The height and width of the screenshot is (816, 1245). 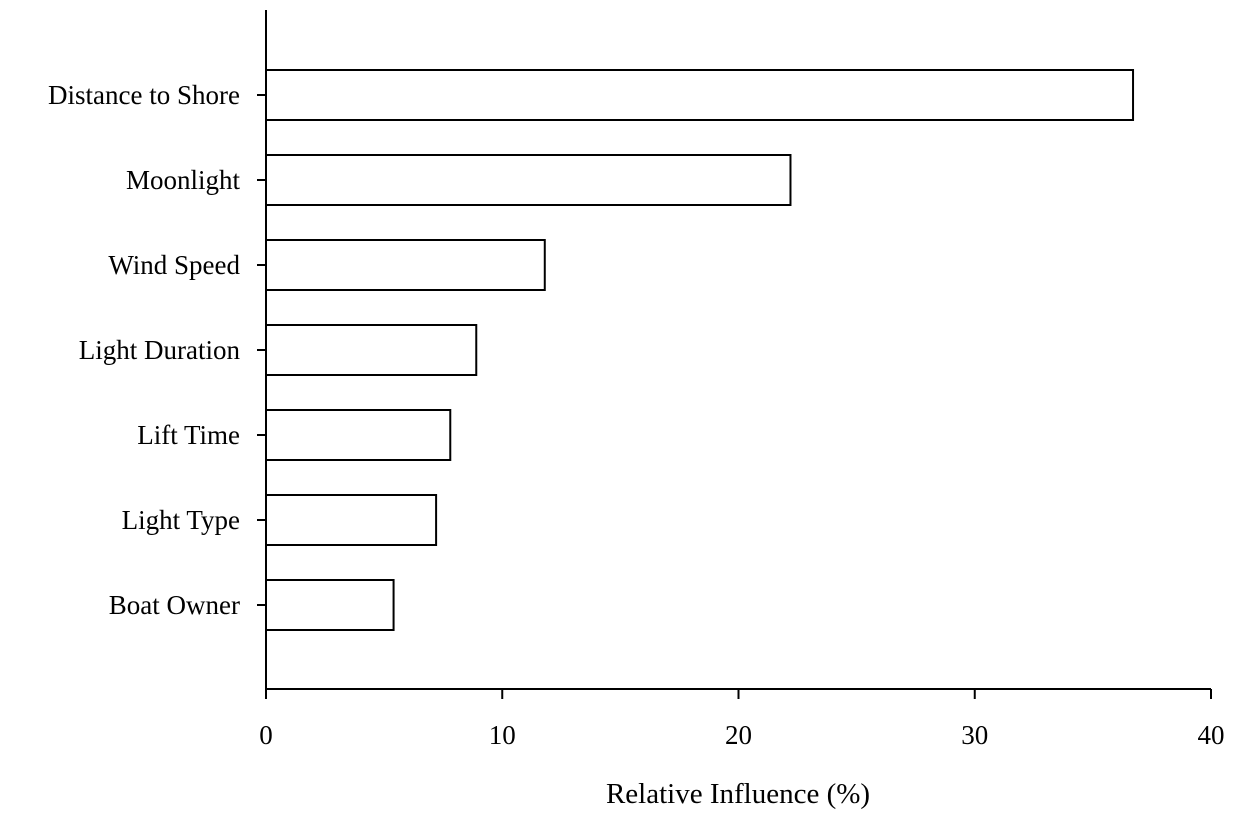 I want to click on category-label: Boat Owner, so click(x=174, y=605).